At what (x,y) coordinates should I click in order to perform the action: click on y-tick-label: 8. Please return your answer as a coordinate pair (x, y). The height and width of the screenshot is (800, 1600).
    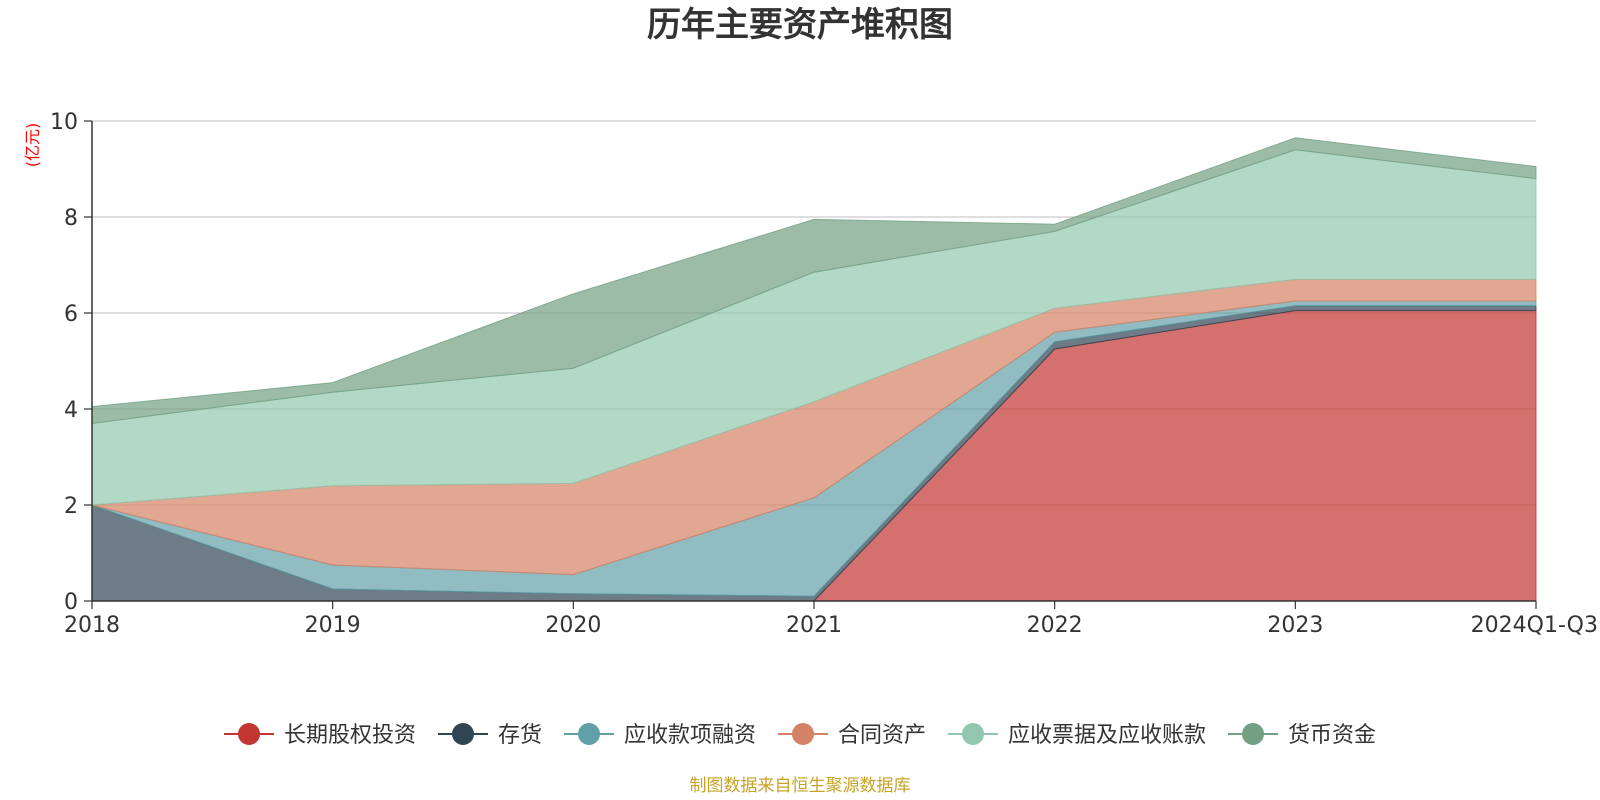
    Looking at the image, I should click on (71, 218).